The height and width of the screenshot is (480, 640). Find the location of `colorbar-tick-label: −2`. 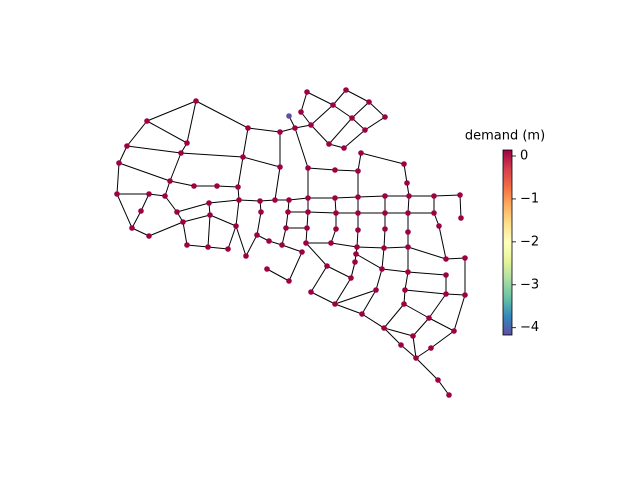

colorbar-tick-label: −2 is located at coordinates (529, 241).